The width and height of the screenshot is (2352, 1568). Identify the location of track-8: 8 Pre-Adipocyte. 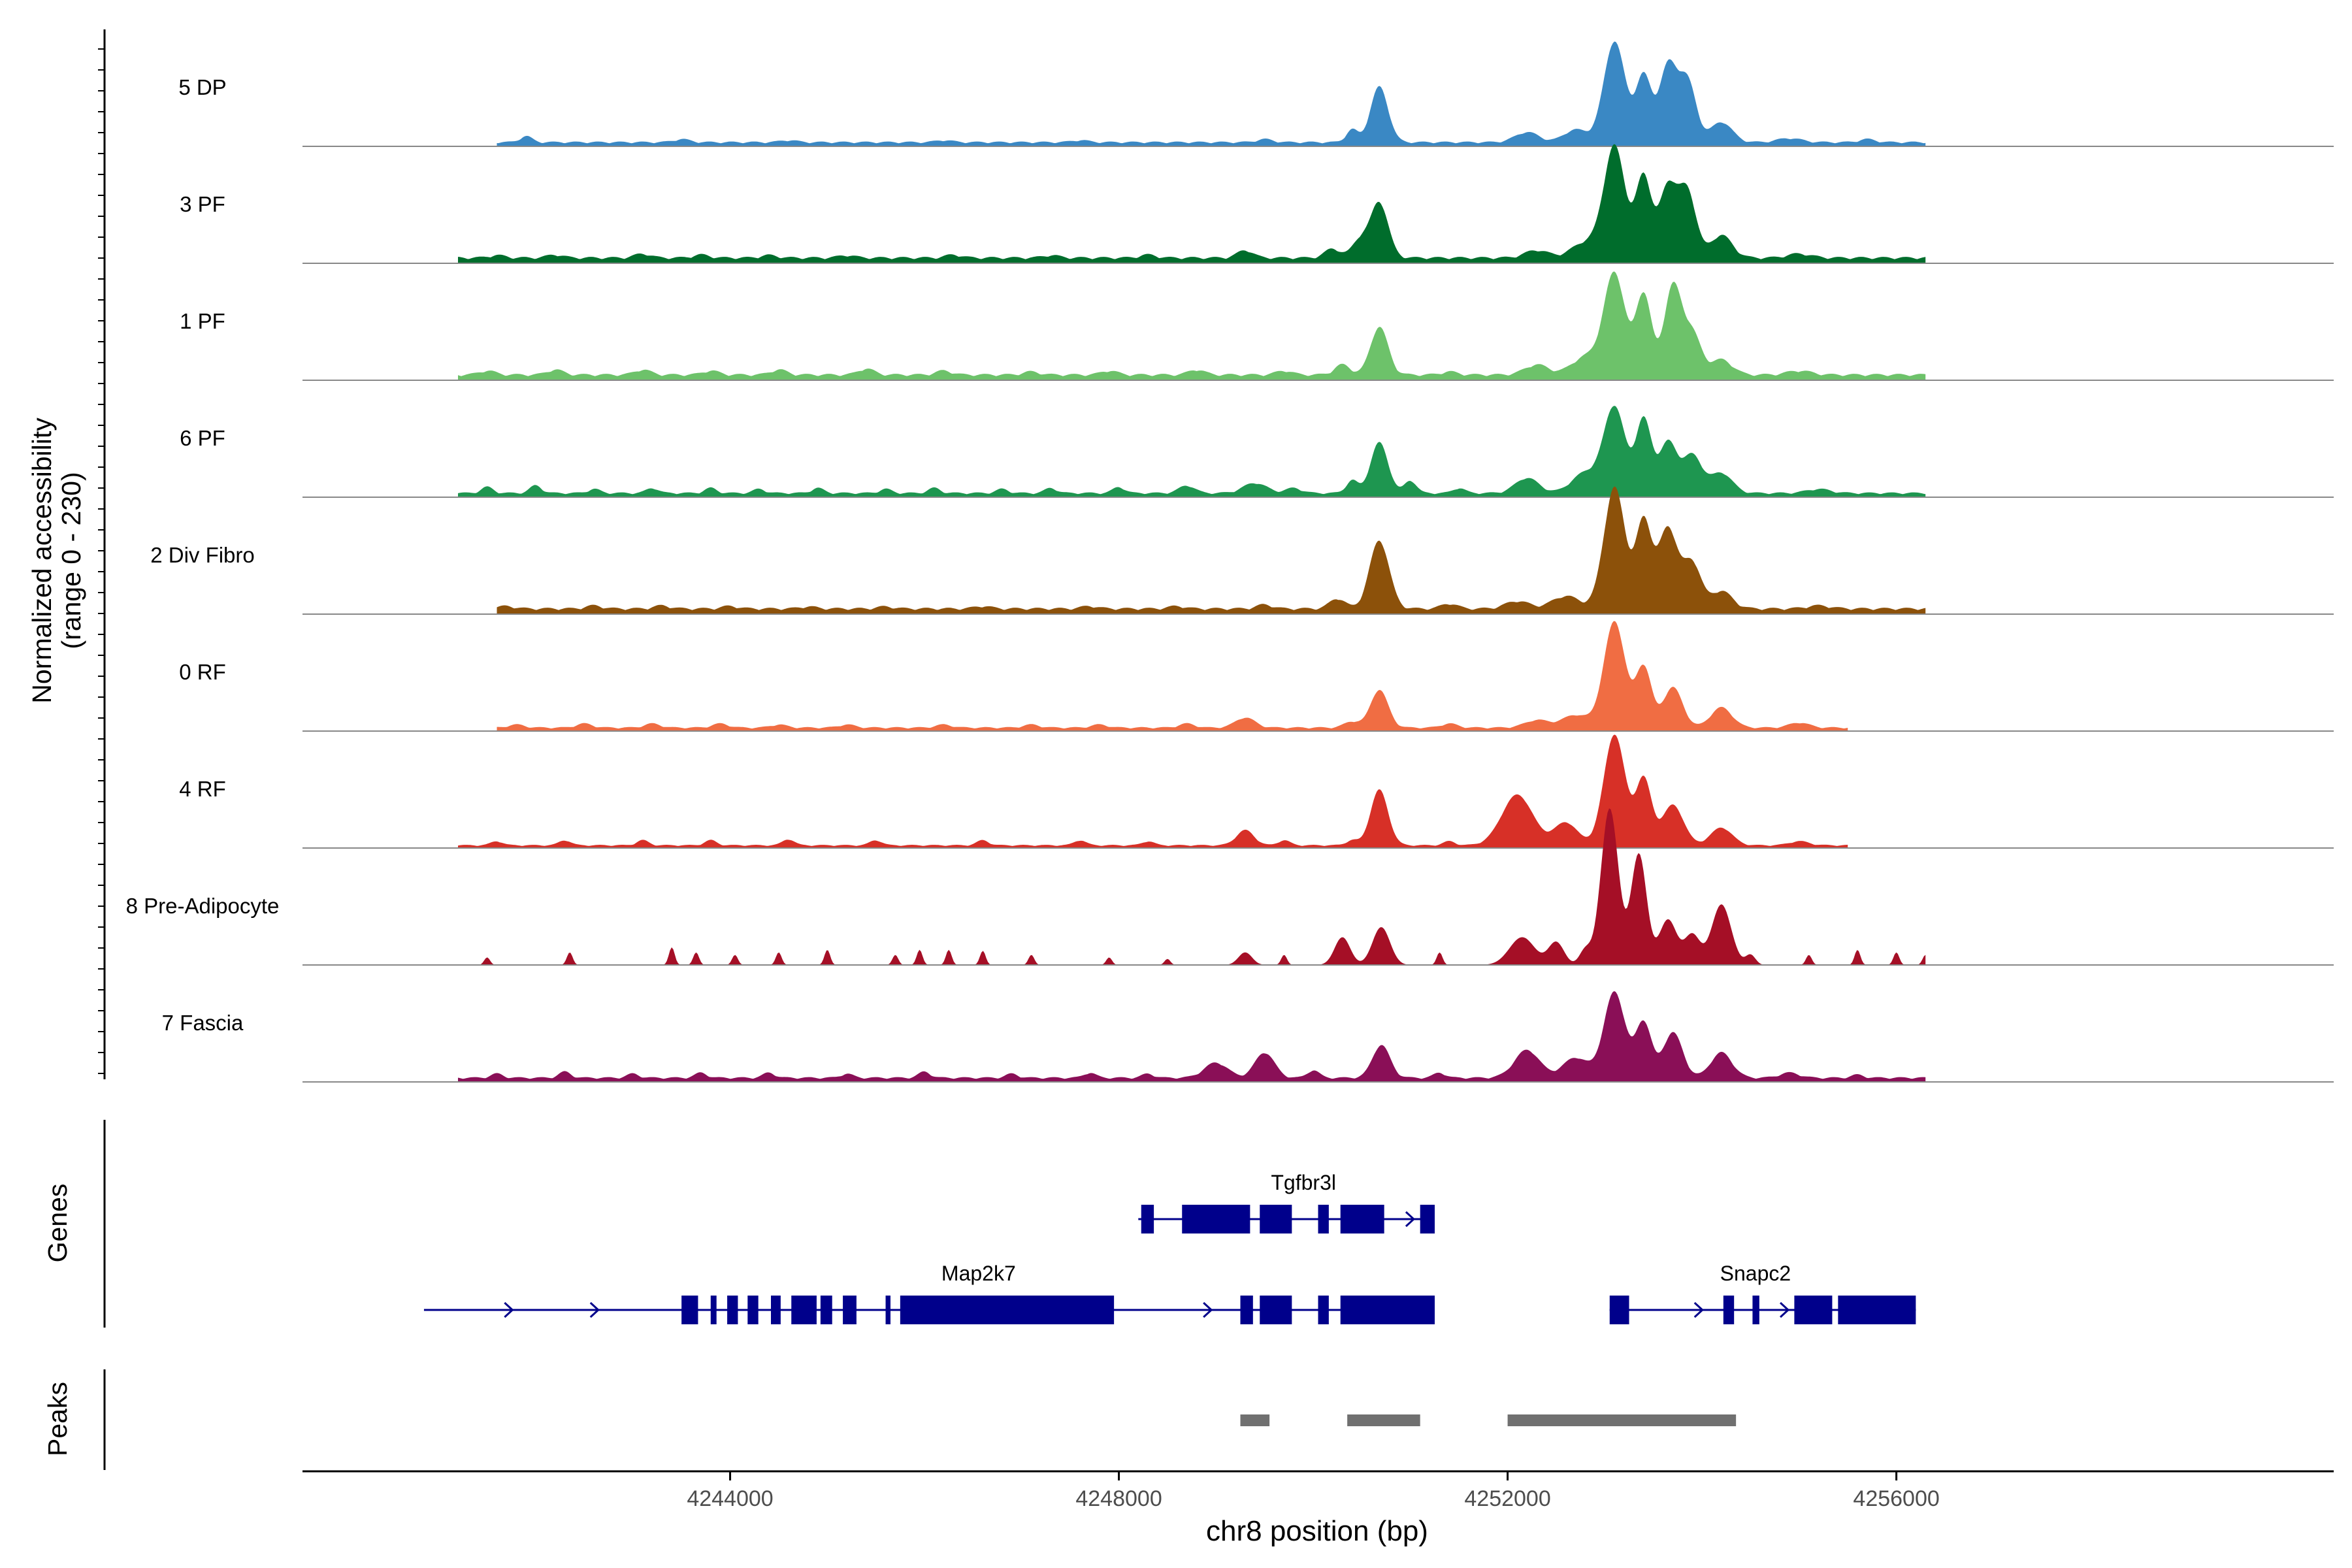
(1230, 887).